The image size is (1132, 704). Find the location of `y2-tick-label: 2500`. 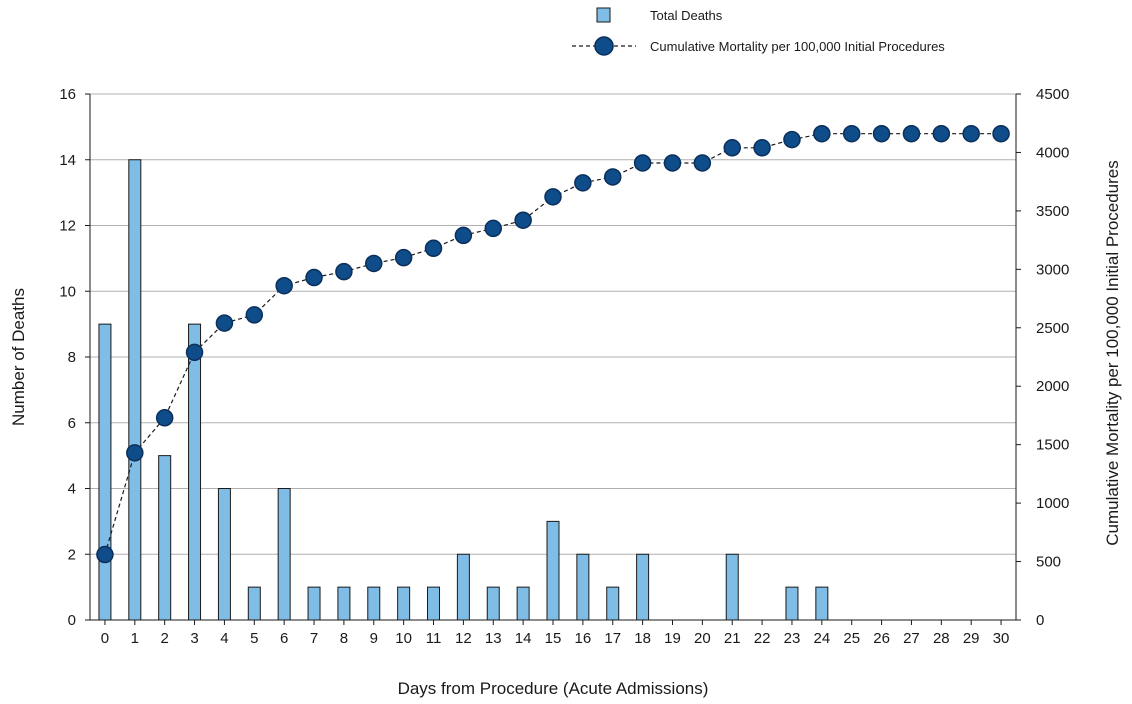

y2-tick-label: 2500 is located at coordinates (1052, 328).